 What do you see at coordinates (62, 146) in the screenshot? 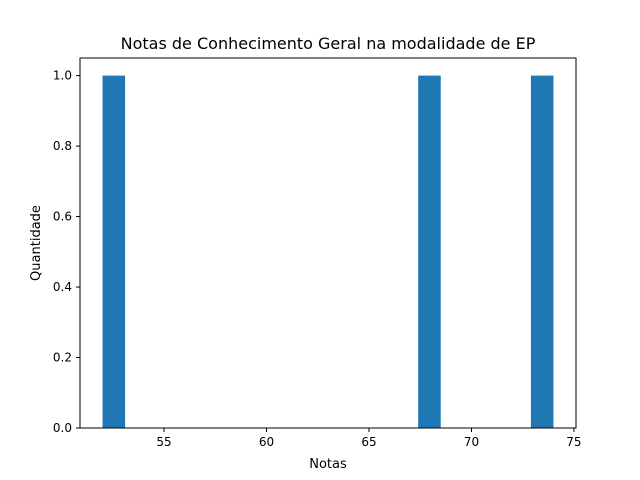
I see `y-tick-label-4: 0.8` at bounding box center [62, 146].